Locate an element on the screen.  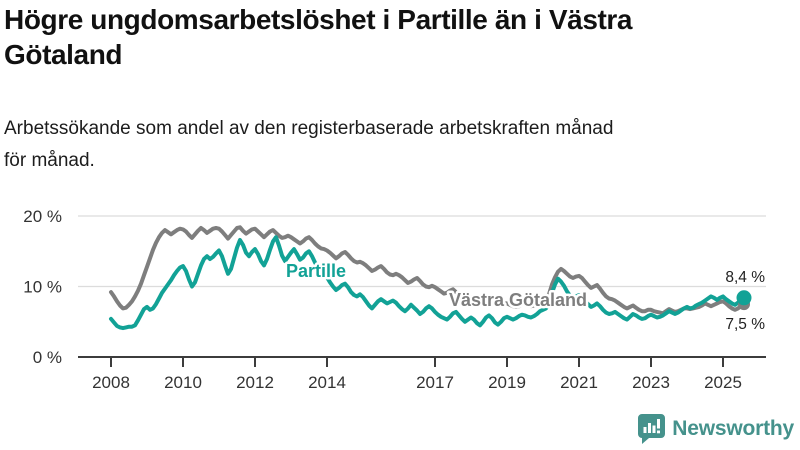
x-axis-tick-label: 2012 is located at coordinates (255, 382).